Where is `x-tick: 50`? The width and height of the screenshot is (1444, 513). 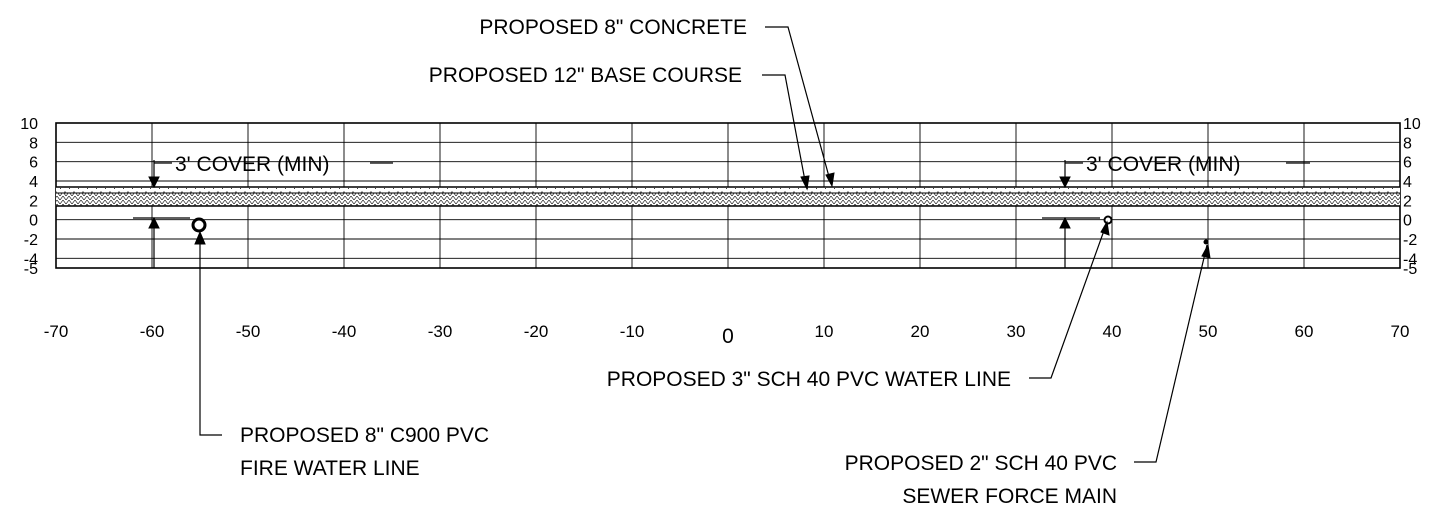 x-tick: 50 is located at coordinates (1208, 331).